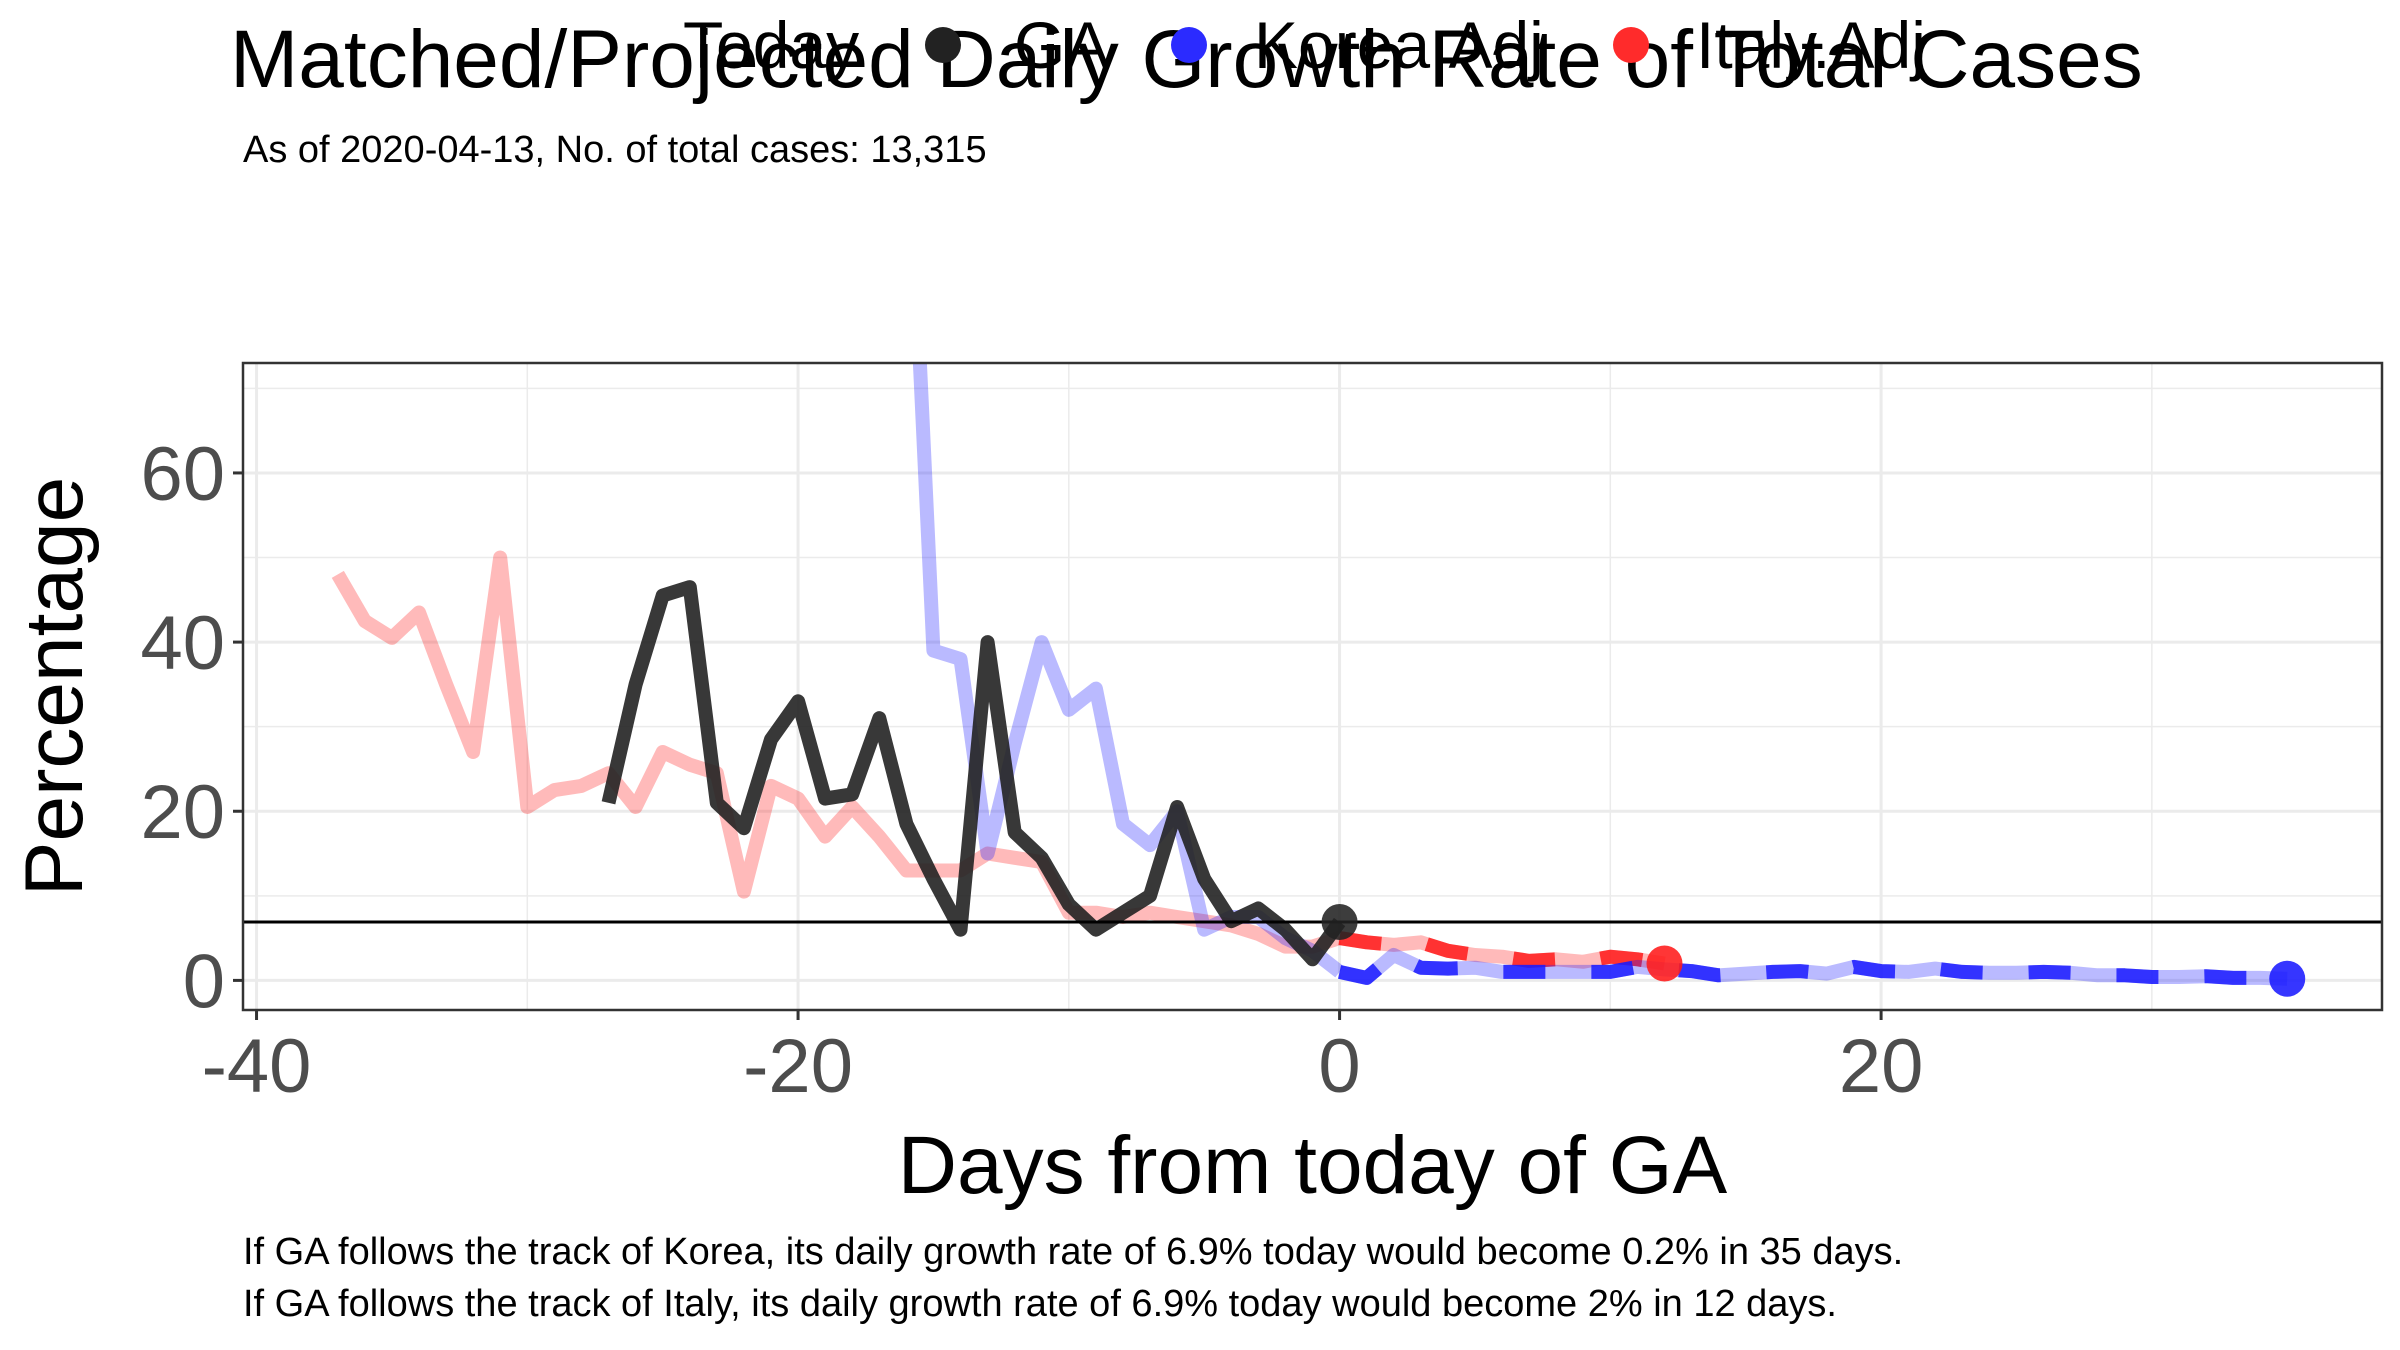 The image size is (2400, 1350). I want to click on legend-dot-ga, so click(943, 45).